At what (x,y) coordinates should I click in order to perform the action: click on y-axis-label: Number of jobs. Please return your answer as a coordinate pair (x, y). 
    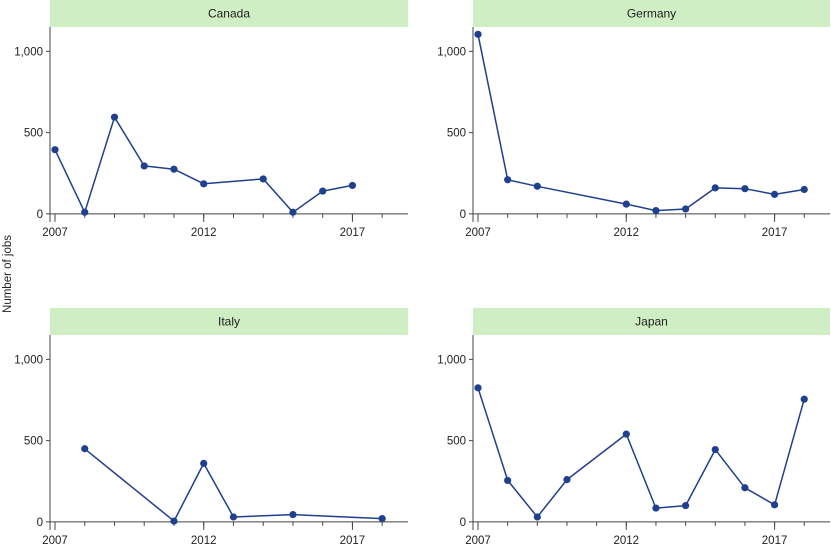
    Looking at the image, I should click on (8, 274).